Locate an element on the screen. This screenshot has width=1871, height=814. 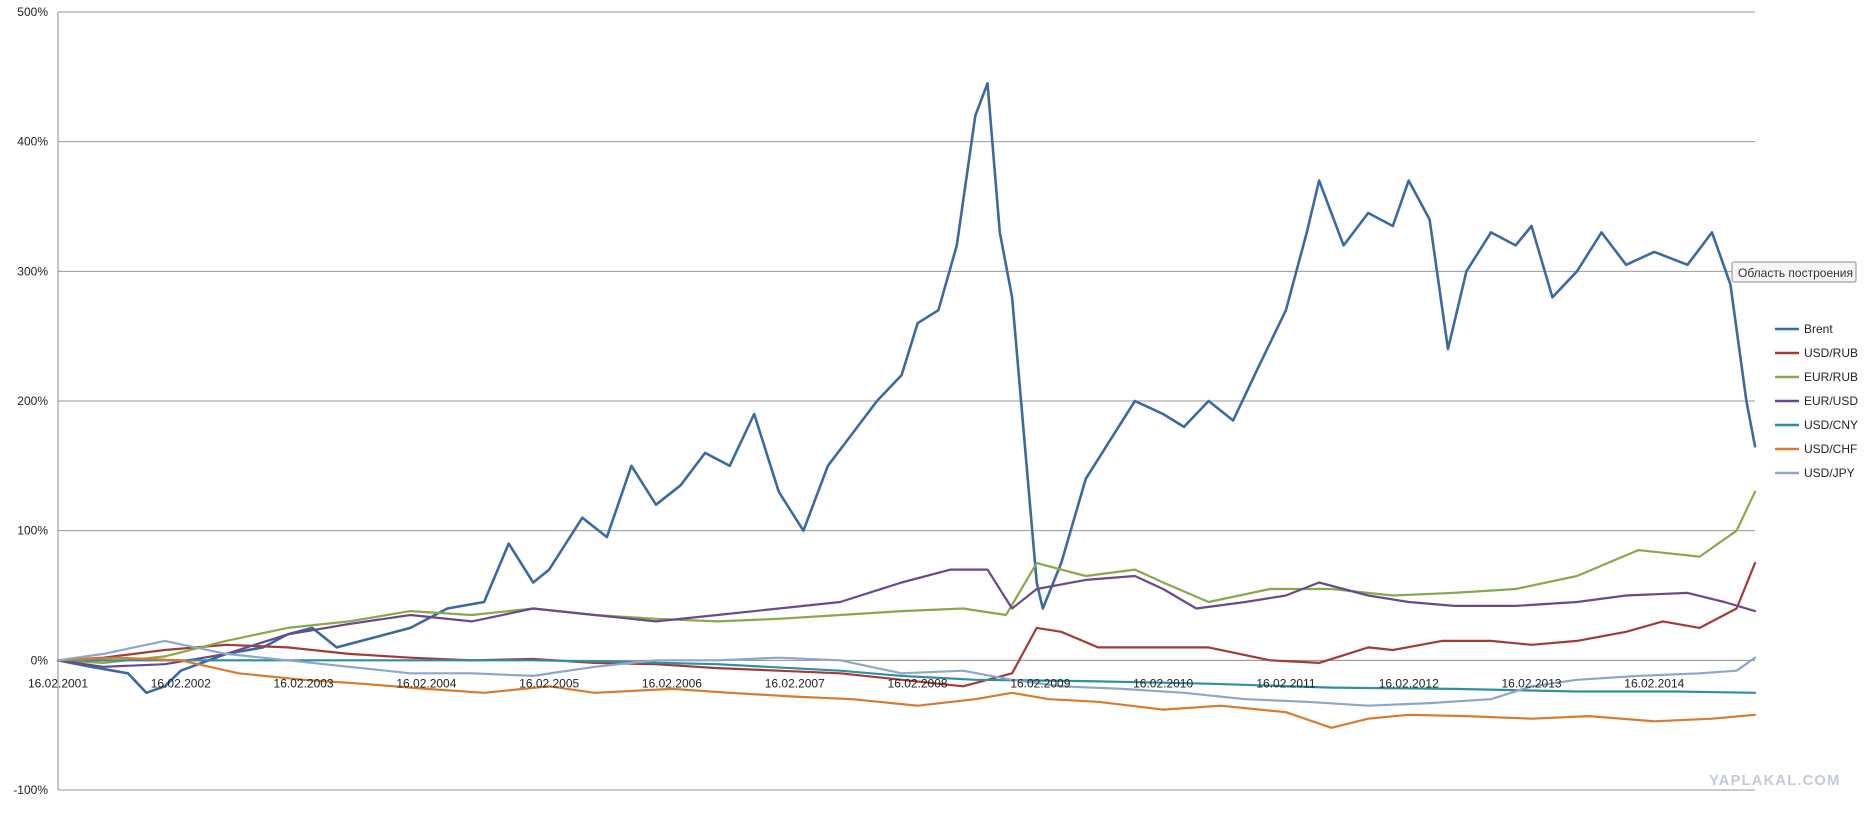
legend-label: USD/CHF is located at coordinates (1830, 449).